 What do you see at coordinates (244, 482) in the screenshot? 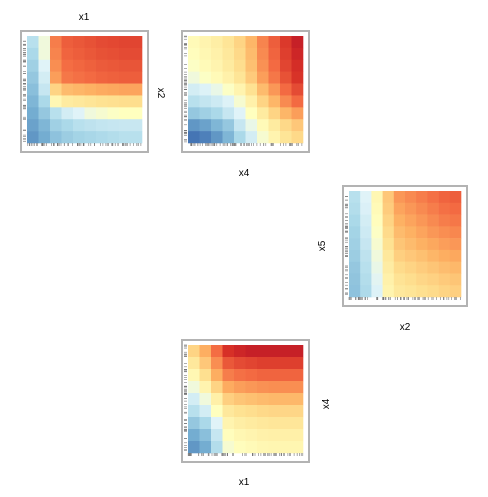
I see `x-label-x1: x1` at bounding box center [244, 482].